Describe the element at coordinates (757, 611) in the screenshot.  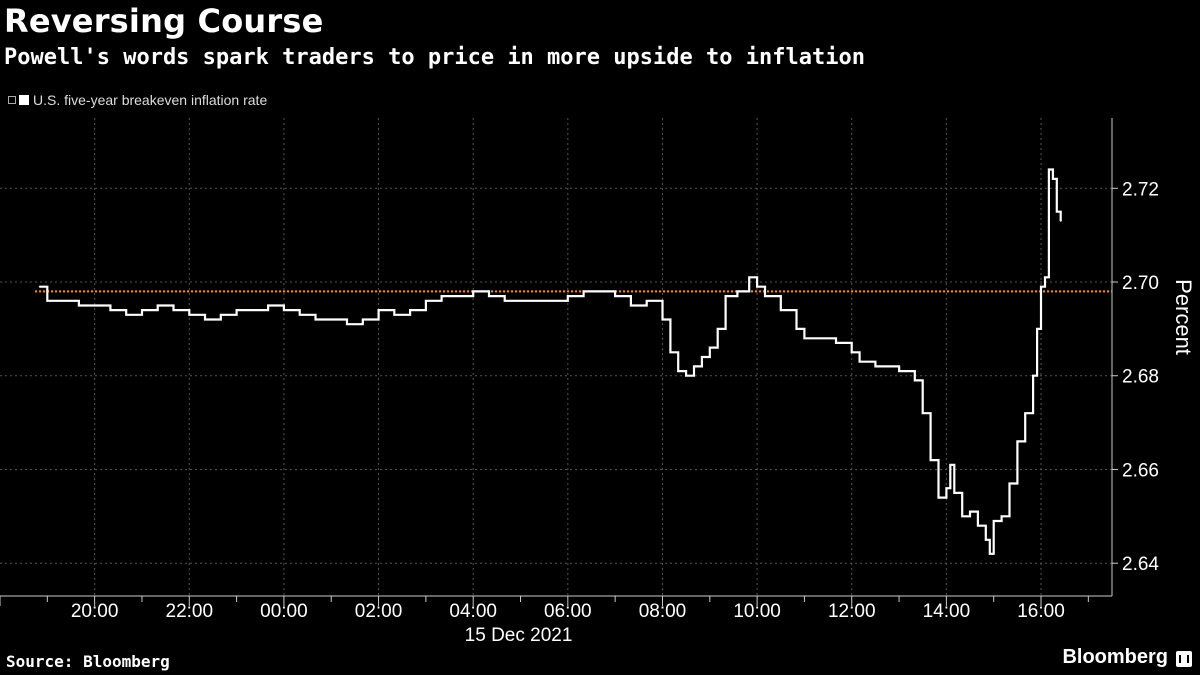
I see `x-tick-label: 10:00` at that location.